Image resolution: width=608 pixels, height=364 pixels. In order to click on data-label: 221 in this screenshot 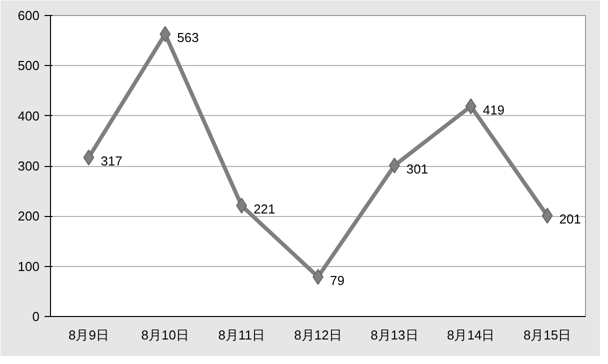, I will do `click(265, 209)`.